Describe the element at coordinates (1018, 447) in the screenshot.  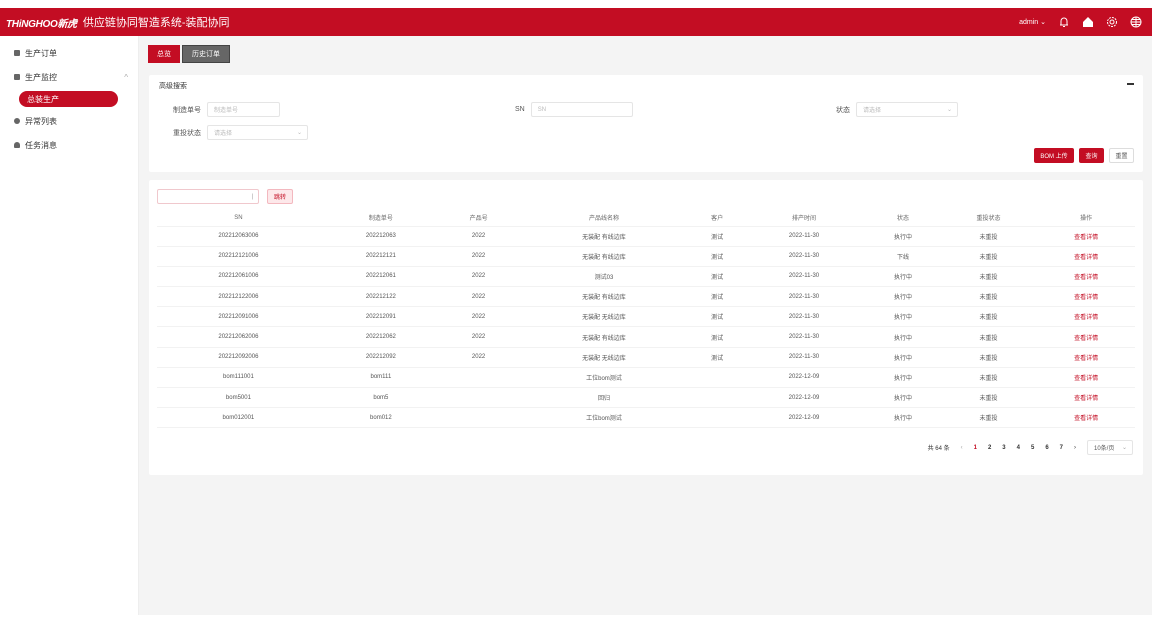
I see `page-4-button: 4` at that location.